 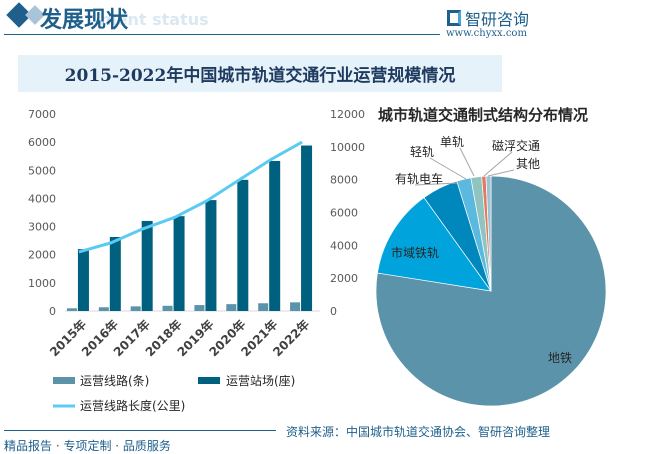 I want to click on pie-label: 地铁, so click(x=560, y=358).